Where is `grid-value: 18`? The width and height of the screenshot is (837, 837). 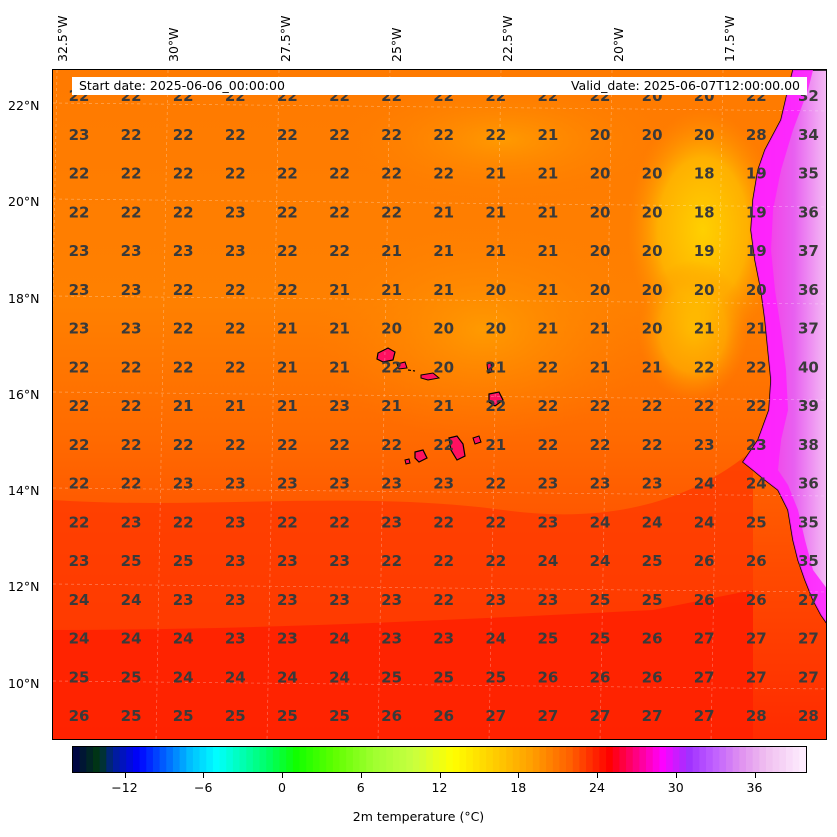
grid-value: 18 is located at coordinates (704, 174).